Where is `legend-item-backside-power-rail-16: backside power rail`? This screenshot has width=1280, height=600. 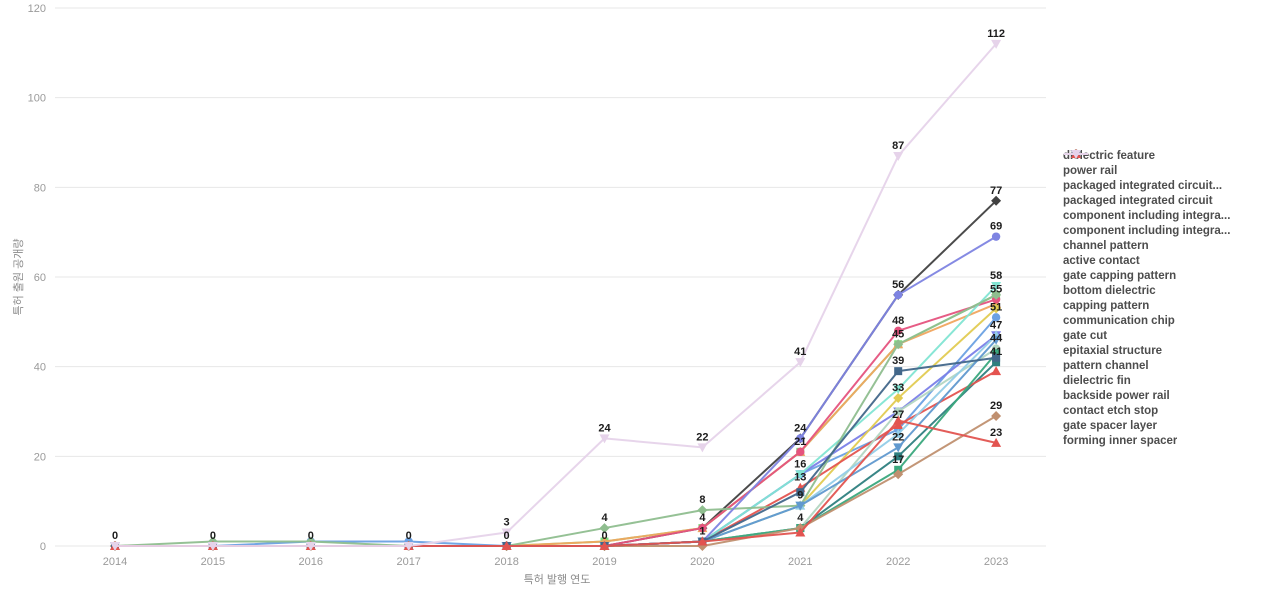
legend-item-backside-power-rail-16: backside power rail is located at coordinates (1170, 276).